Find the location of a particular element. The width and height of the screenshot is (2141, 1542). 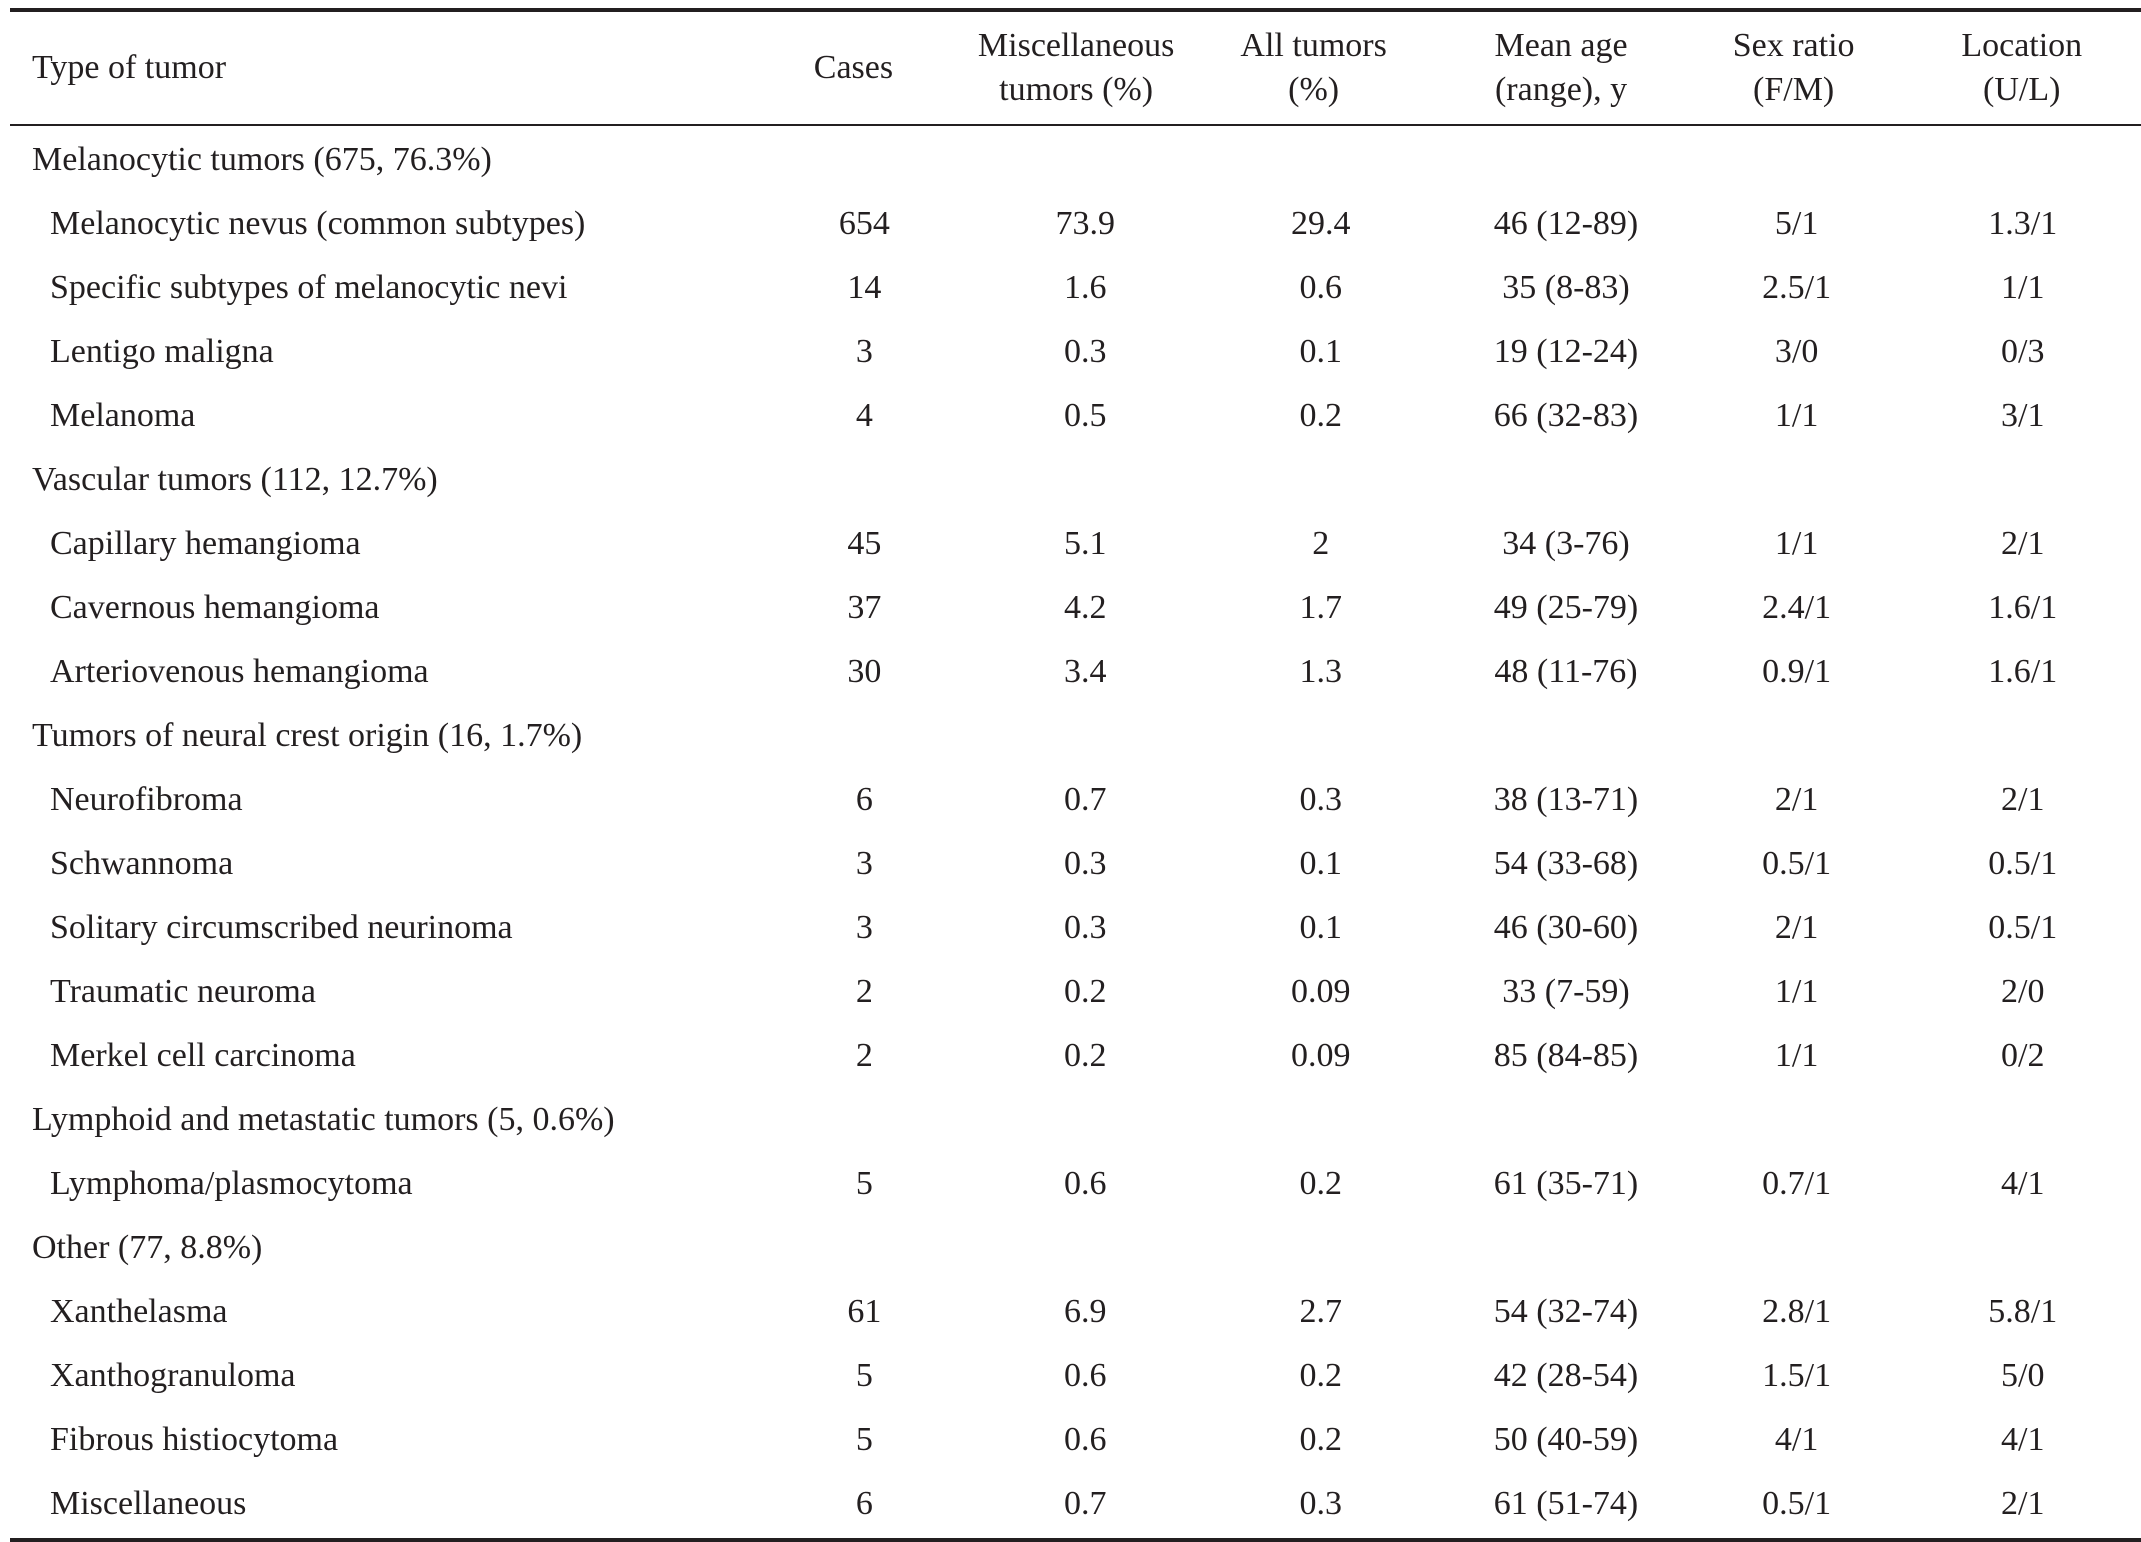

group-header-row: Lymphoid and metastatic tumors (5, 0.6%) is located at coordinates (1075, 1120).